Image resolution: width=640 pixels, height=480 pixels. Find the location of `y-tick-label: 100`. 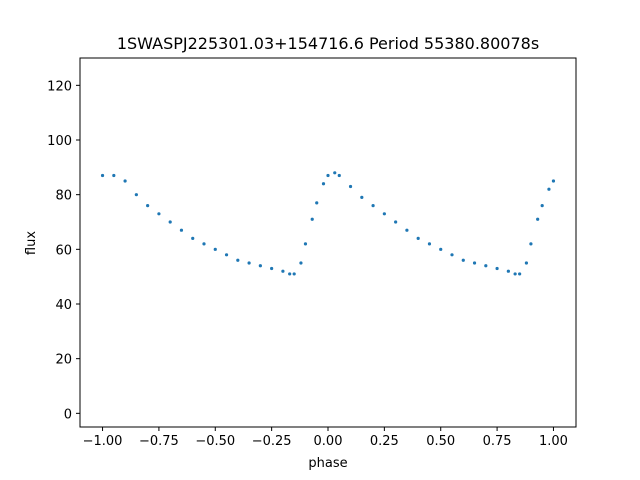

y-tick-label: 100 is located at coordinates (59, 141).